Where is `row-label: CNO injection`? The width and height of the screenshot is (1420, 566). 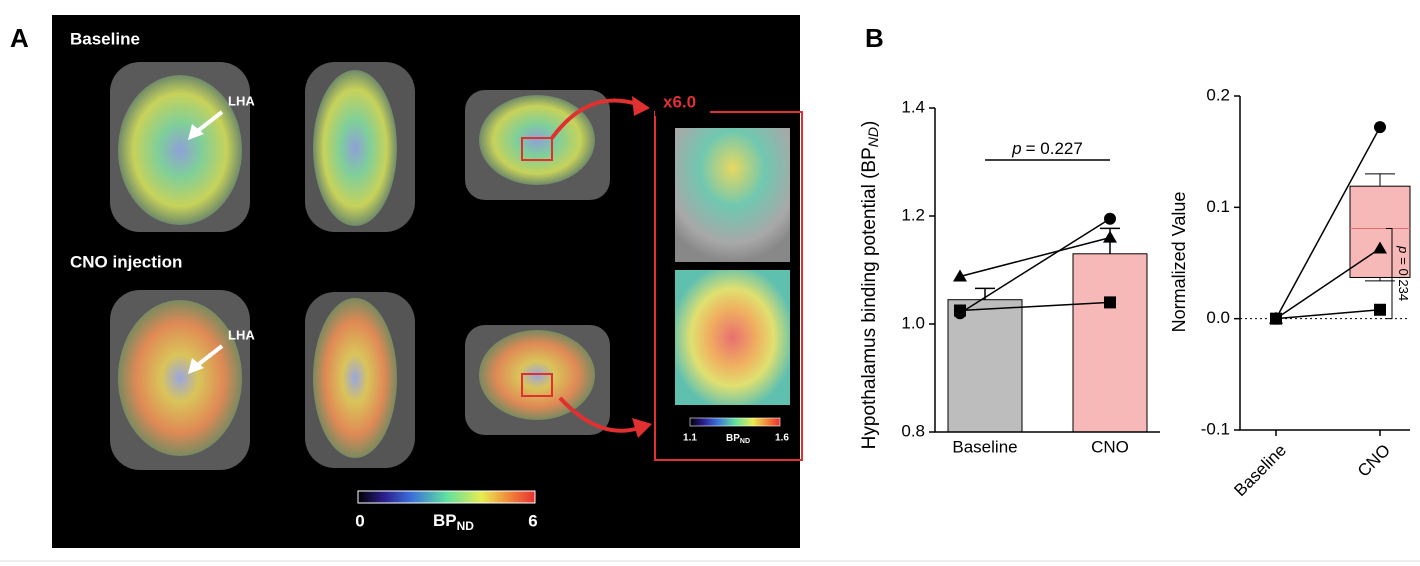
row-label: CNO injection is located at coordinates (126, 261).